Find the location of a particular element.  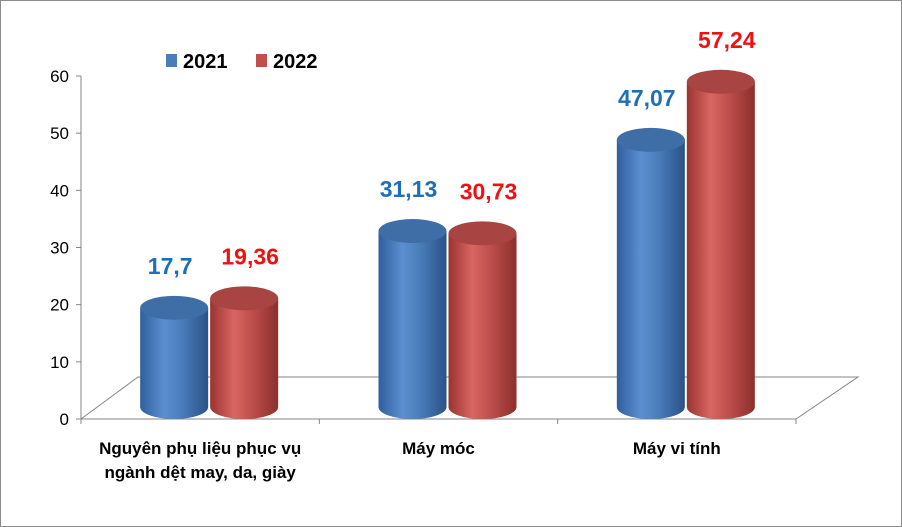

y-tick-label: 10 is located at coordinates (59, 362).